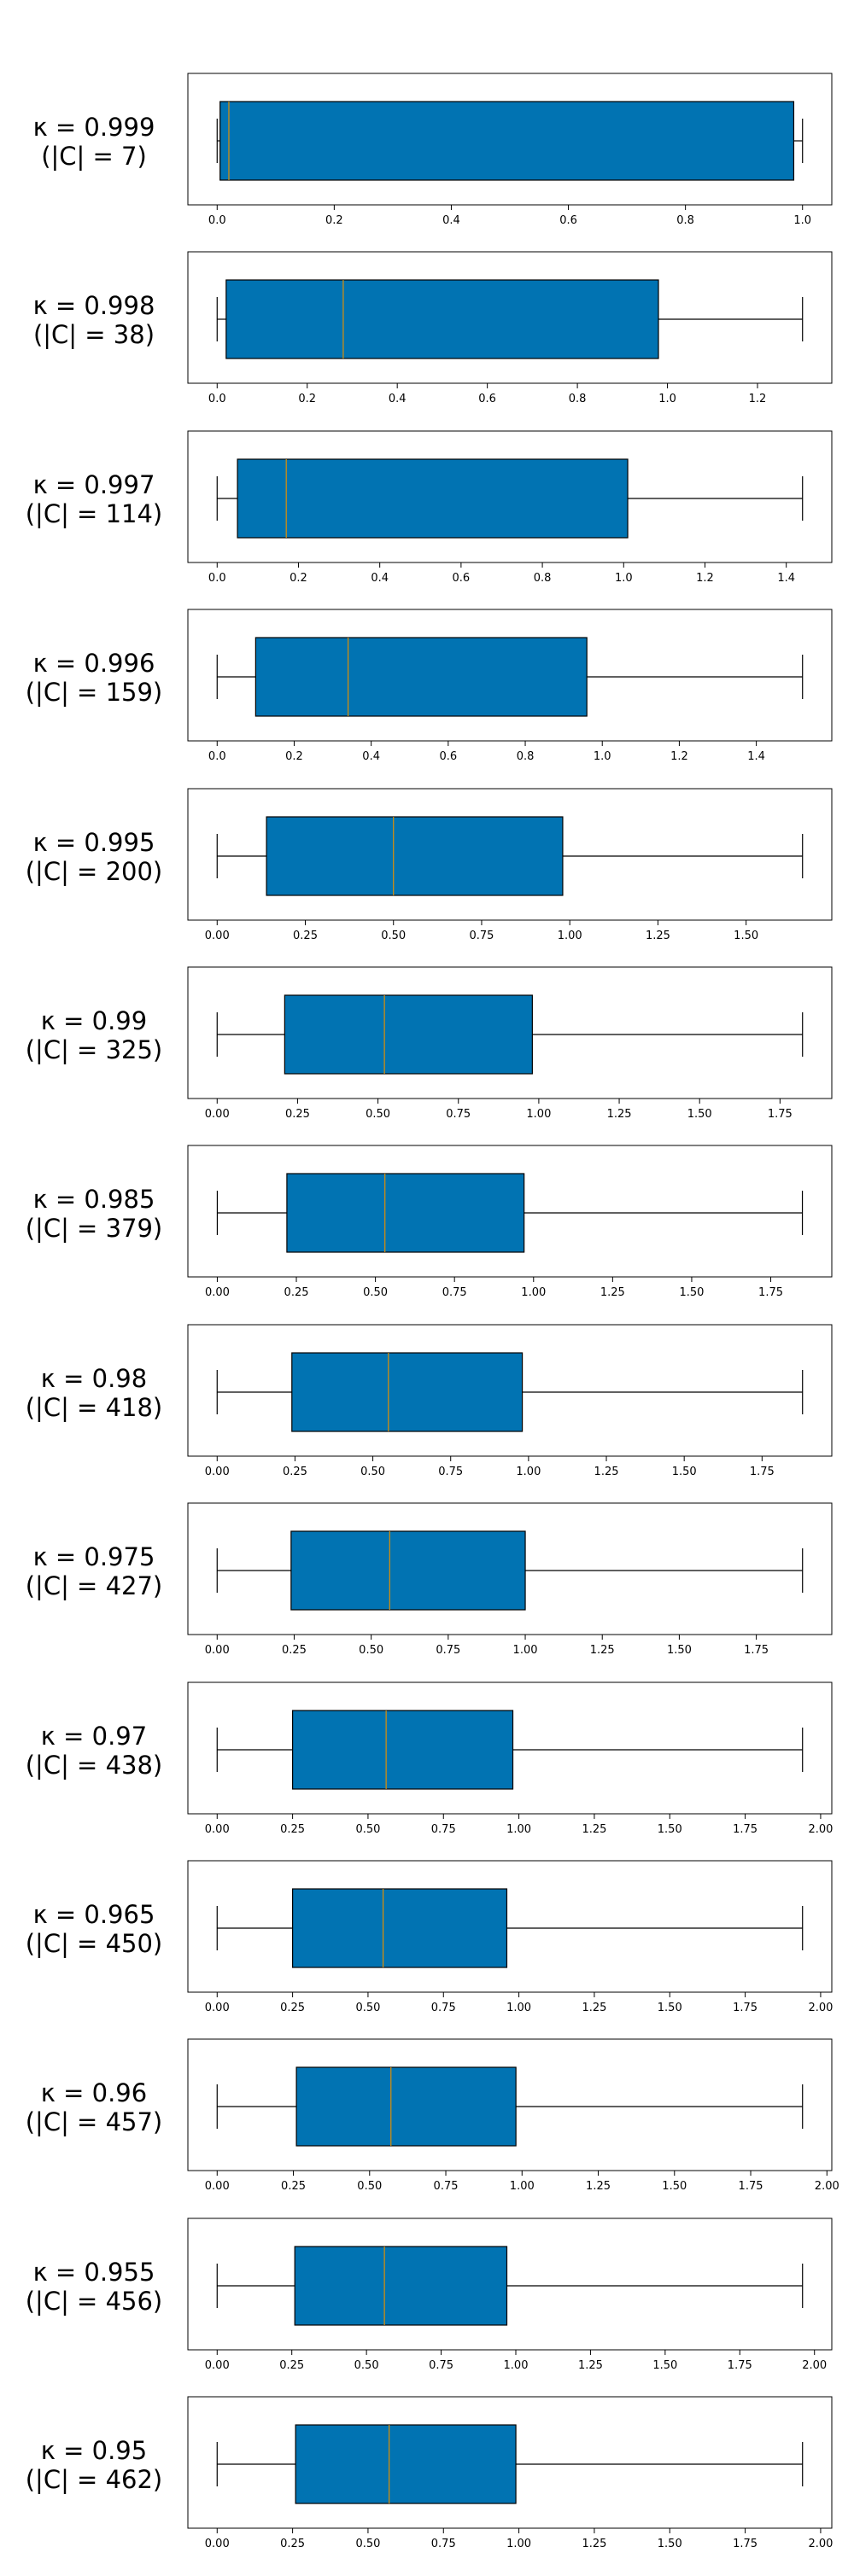  I want to click on kappa-label: κ = 0.96, so click(94, 2092).